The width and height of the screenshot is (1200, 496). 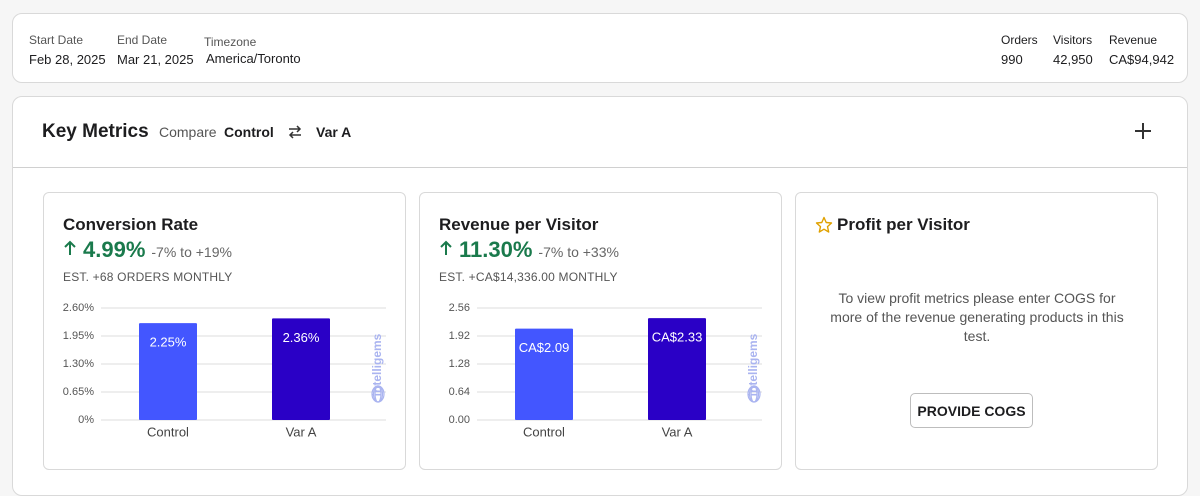 I want to click on y-tick-label: 2.56, so click(x=459, y=308).